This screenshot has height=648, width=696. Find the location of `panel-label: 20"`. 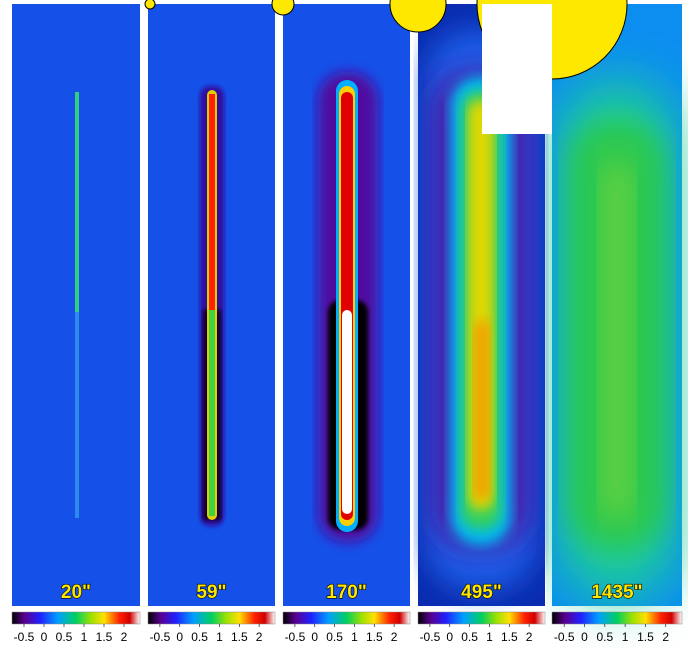

panel-label: 20" is located at coordinates (76, 592).